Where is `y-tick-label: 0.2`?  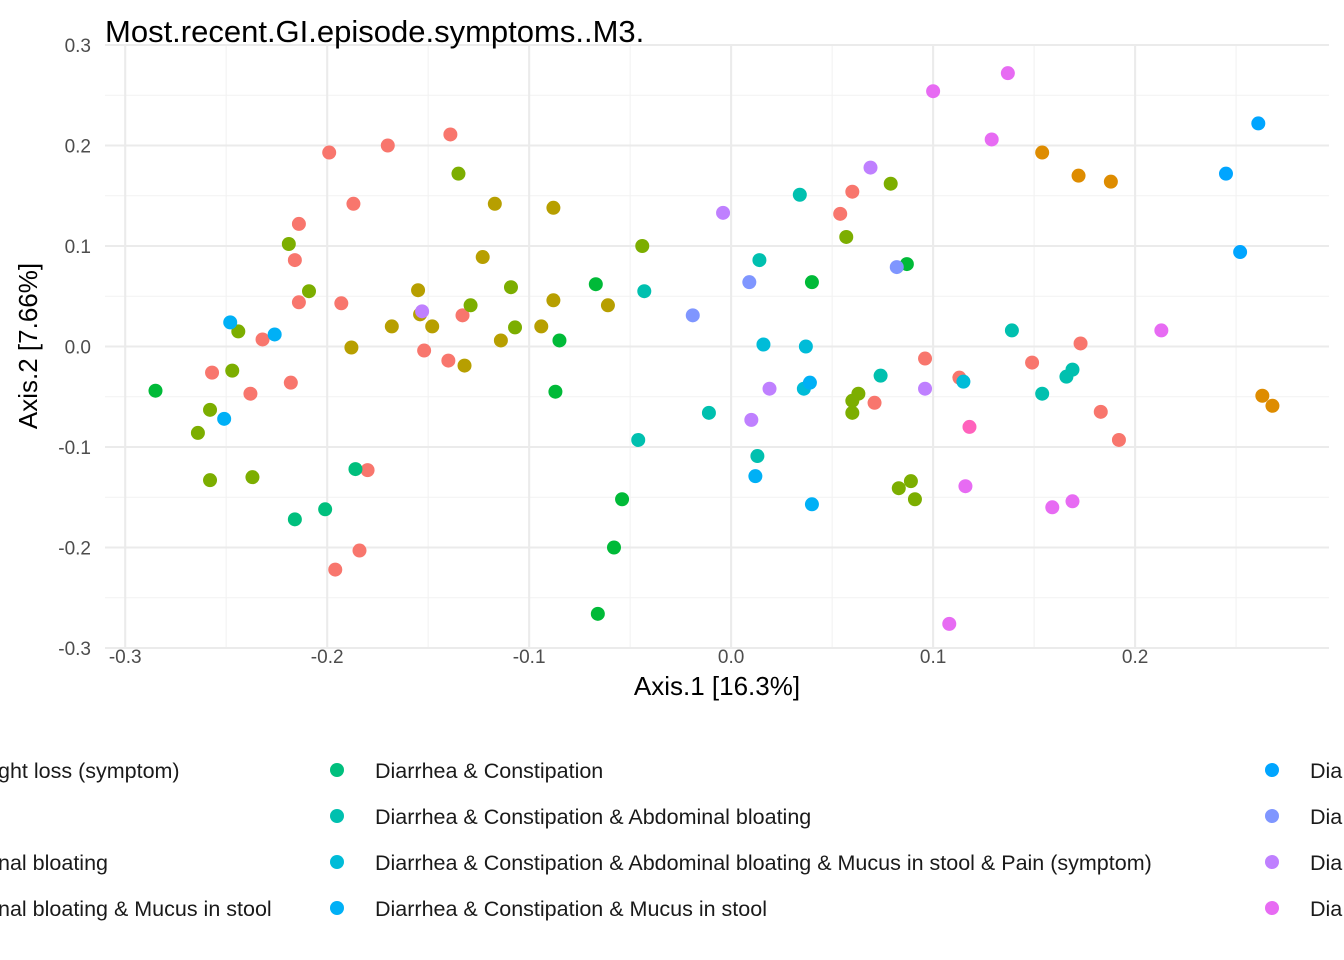
y-tick-label: 0.2 is located at coordinates (78, 147).